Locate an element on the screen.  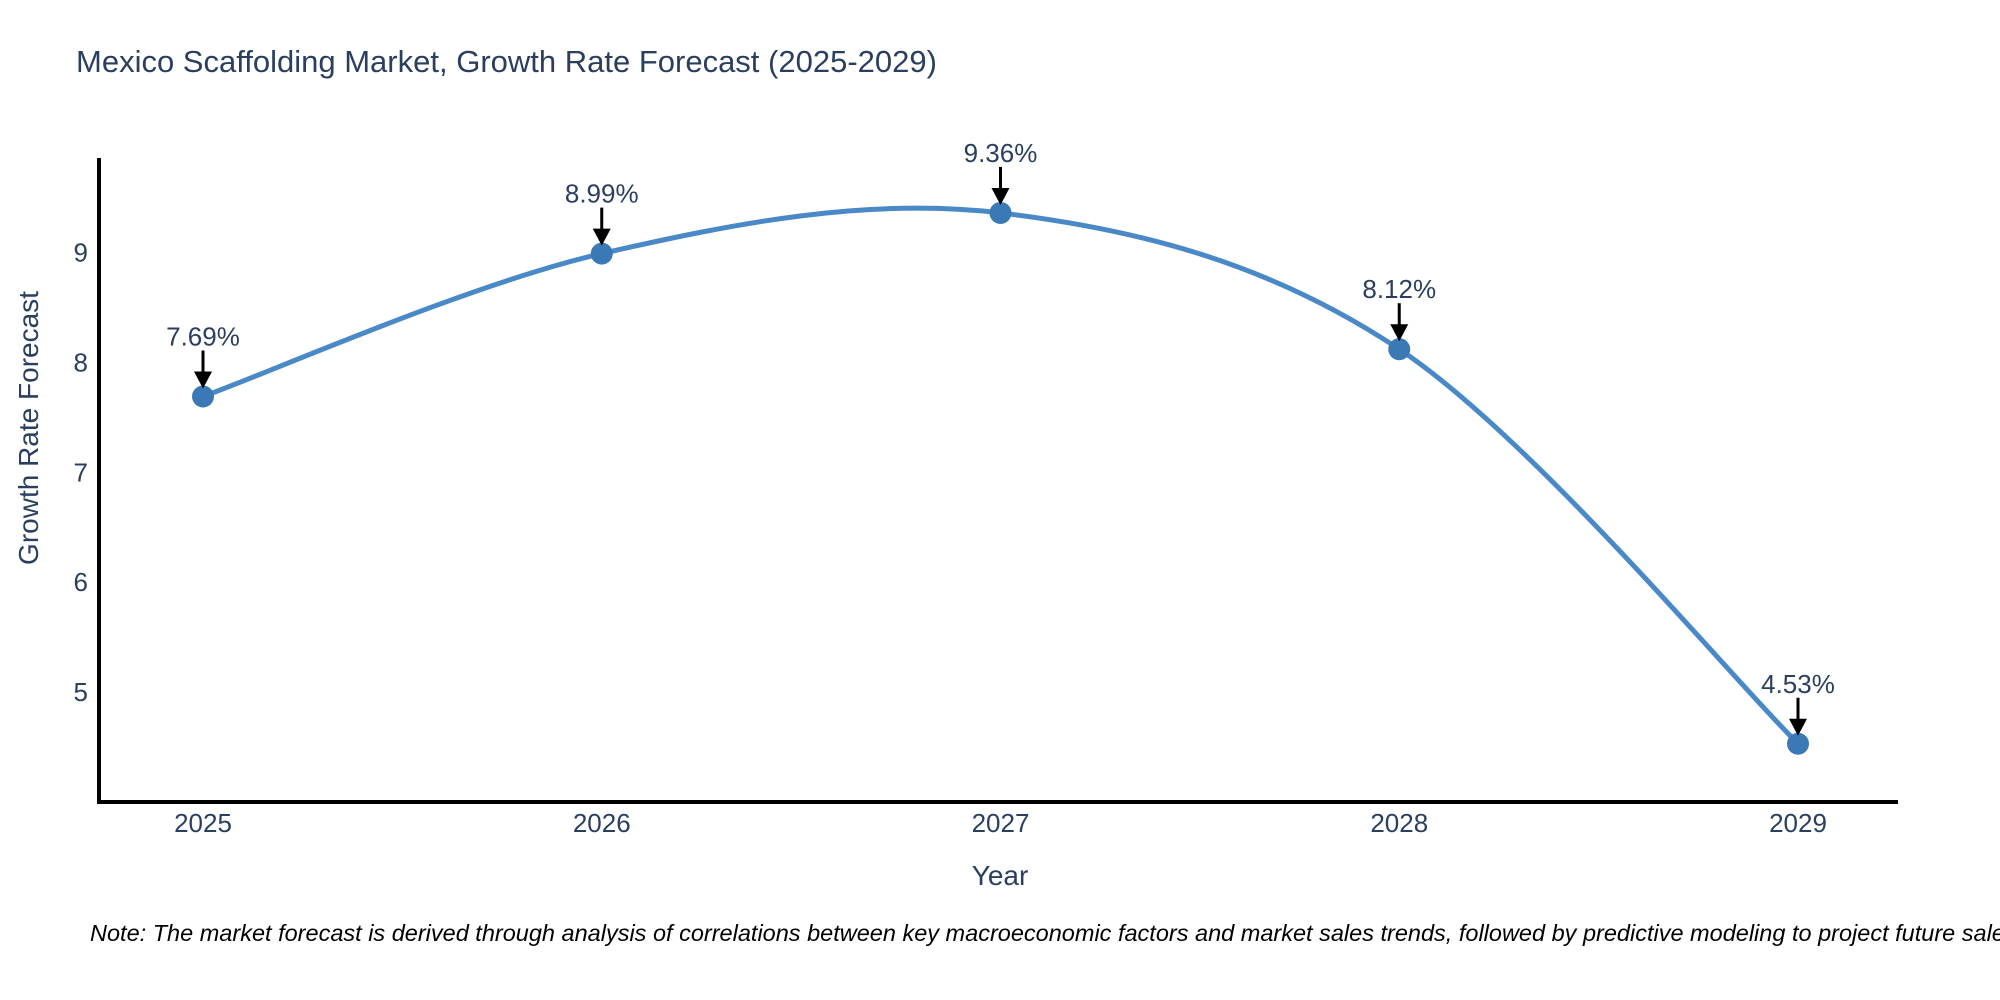
data-point-2027 is located at coordinates (1000, 212).